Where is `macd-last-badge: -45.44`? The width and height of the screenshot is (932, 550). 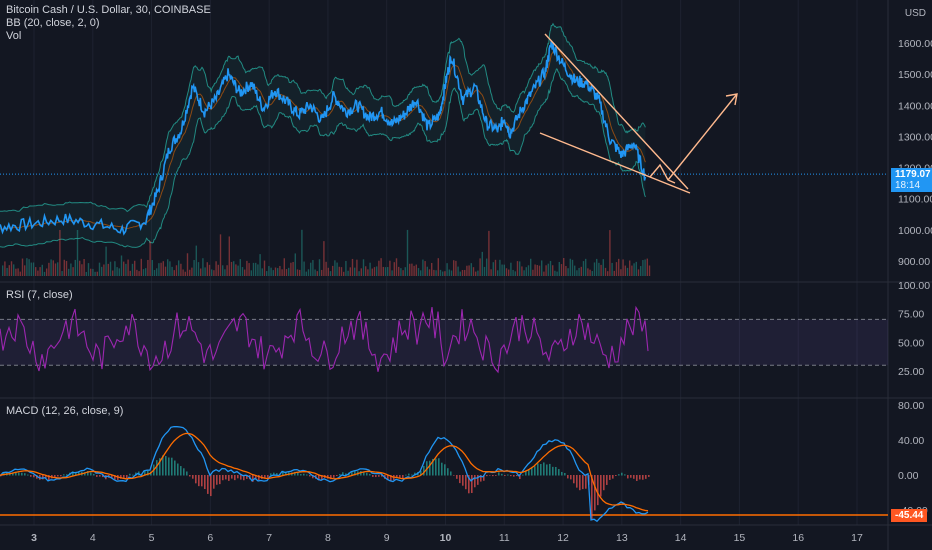 macd-last-badge: -45.44 is located at coordinates (909, 515).